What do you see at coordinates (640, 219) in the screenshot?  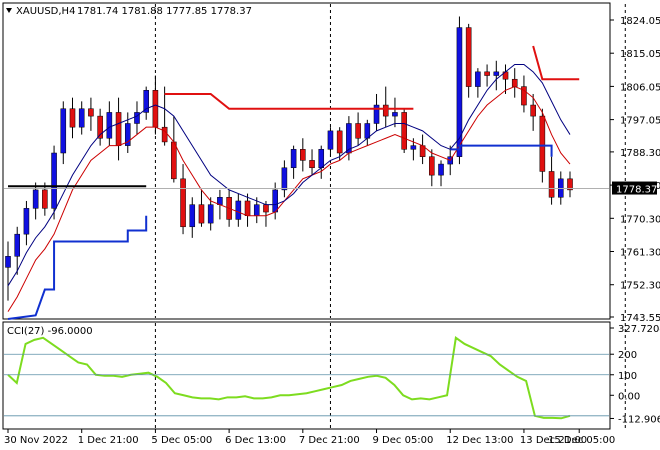 I see `price-tick-label-6: 1770.30` at bounding box center [640, 219].